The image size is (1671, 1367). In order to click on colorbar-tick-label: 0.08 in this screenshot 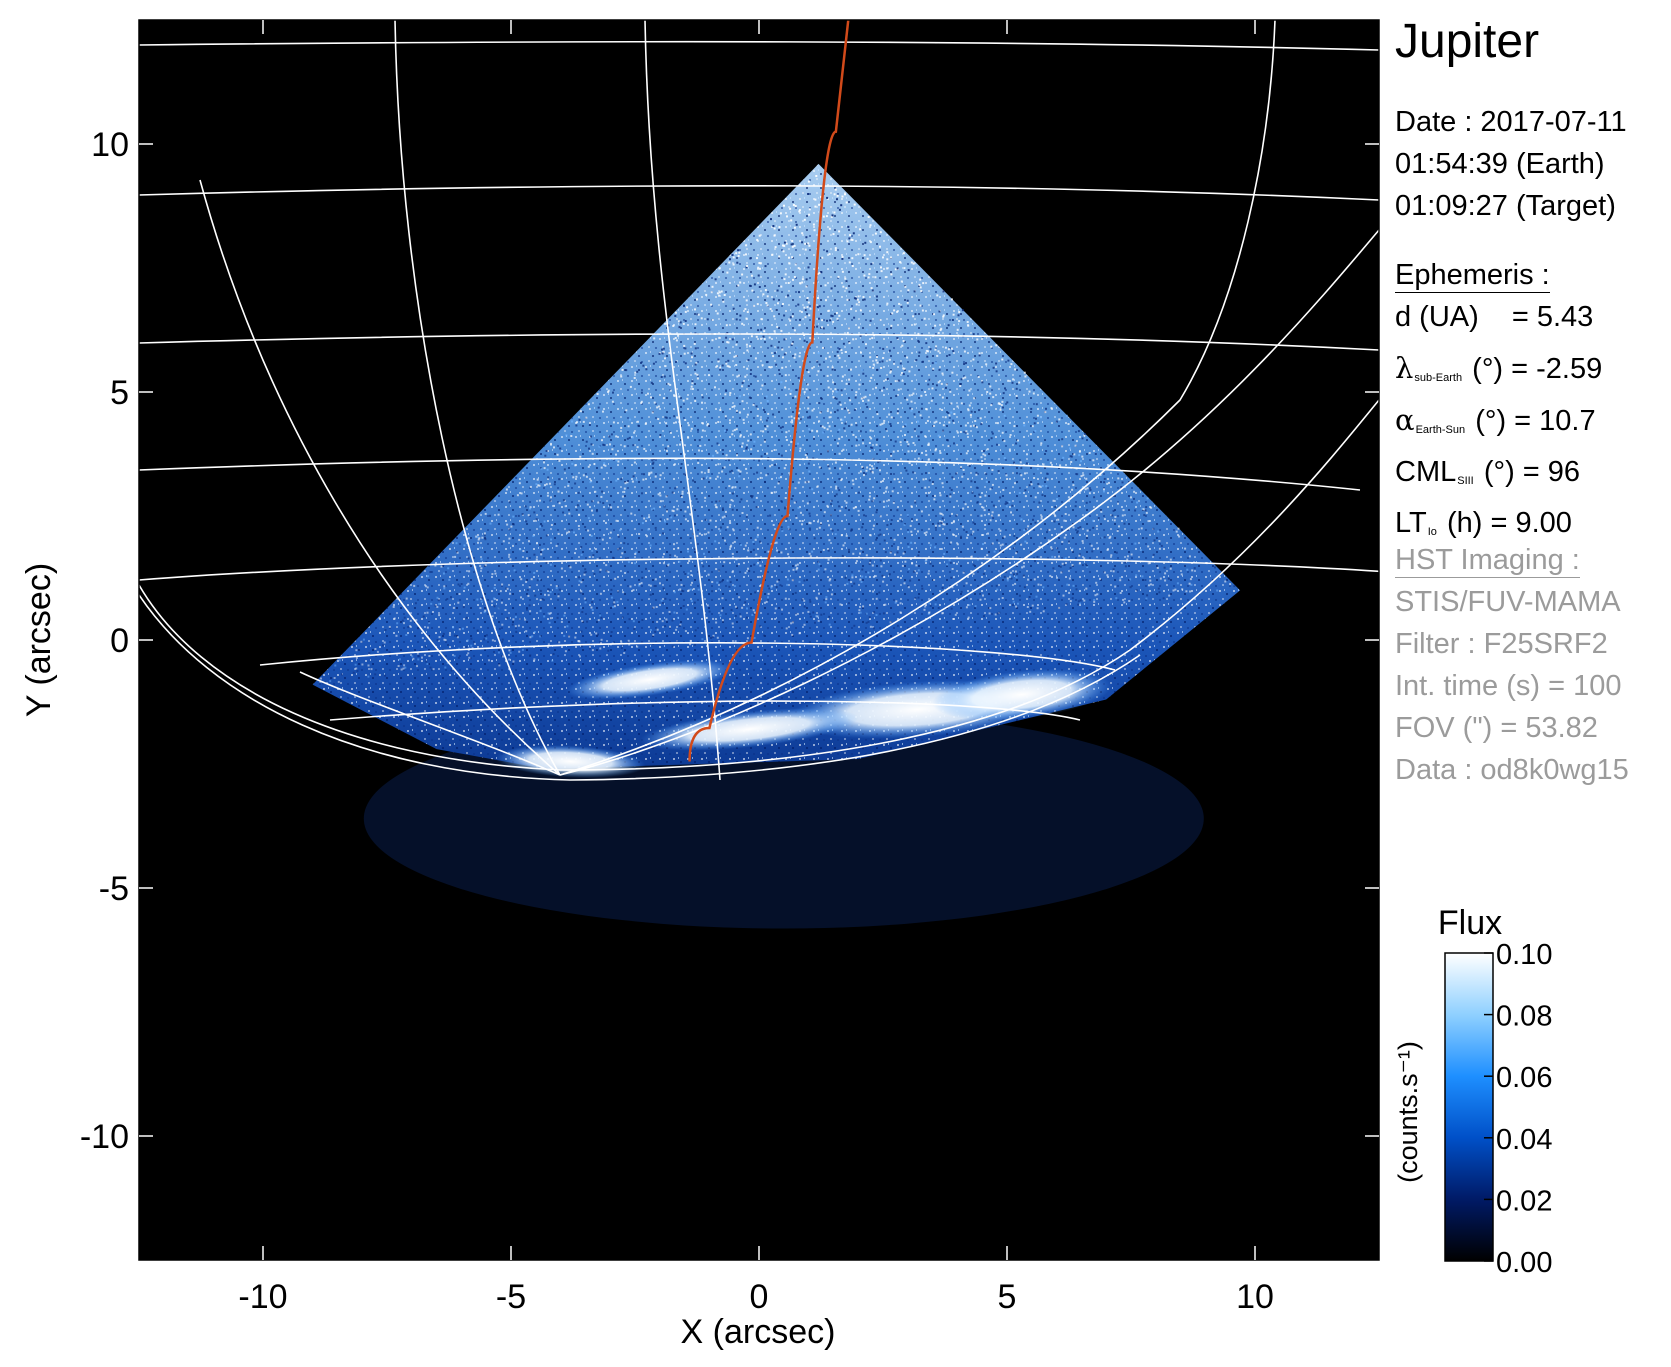, I will do `click(1524, 1017)`.